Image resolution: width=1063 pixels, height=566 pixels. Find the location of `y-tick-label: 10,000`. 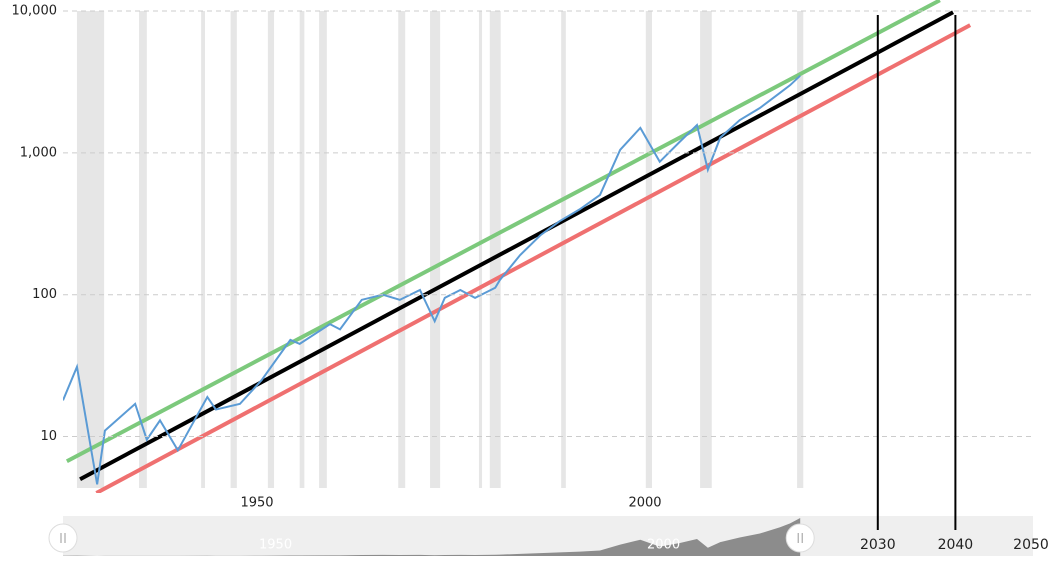

y-tick-label: 10,000 is located at coordinates (35, 11).